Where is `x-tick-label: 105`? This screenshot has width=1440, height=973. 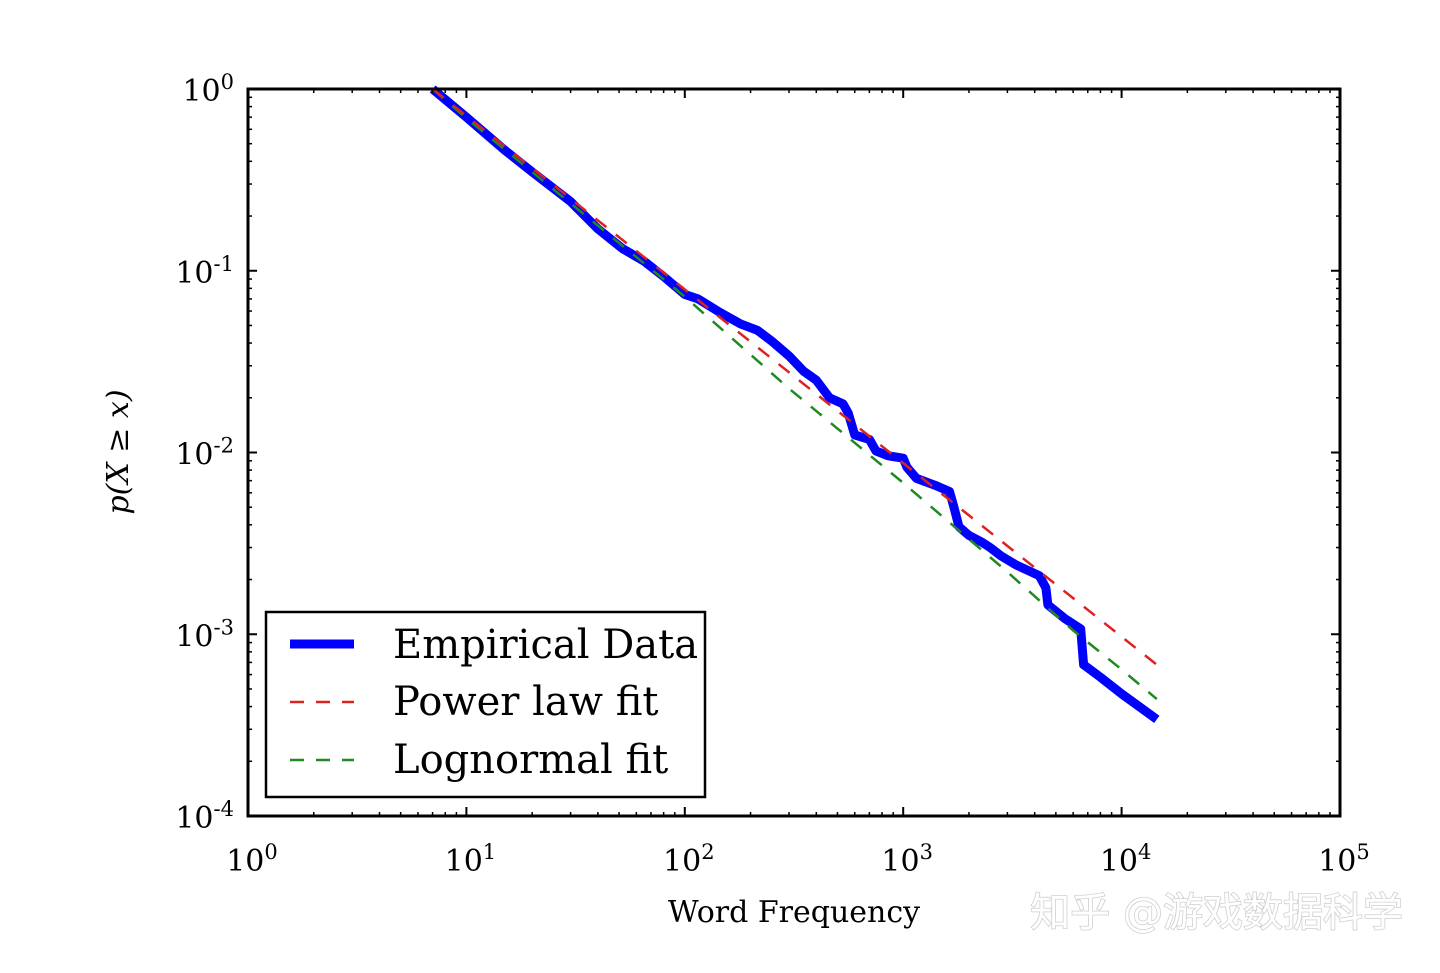
x-tick-label: 105 is located at coordinates (1344, 859).